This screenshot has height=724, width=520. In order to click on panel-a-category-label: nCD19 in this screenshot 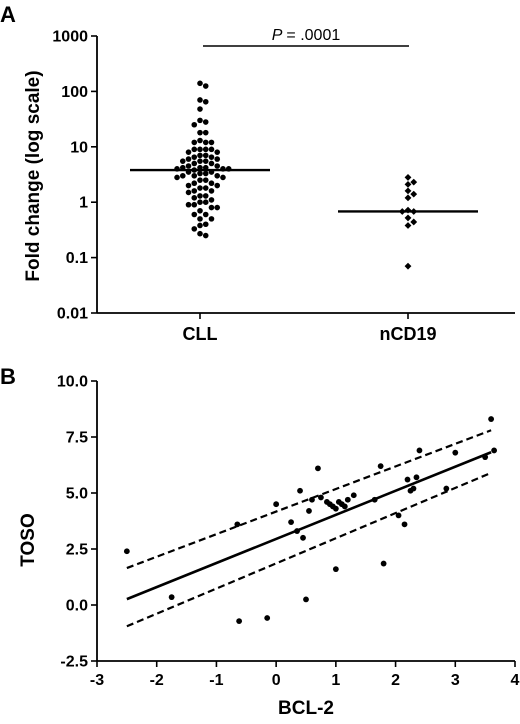, I will do `click(407, 334)`.